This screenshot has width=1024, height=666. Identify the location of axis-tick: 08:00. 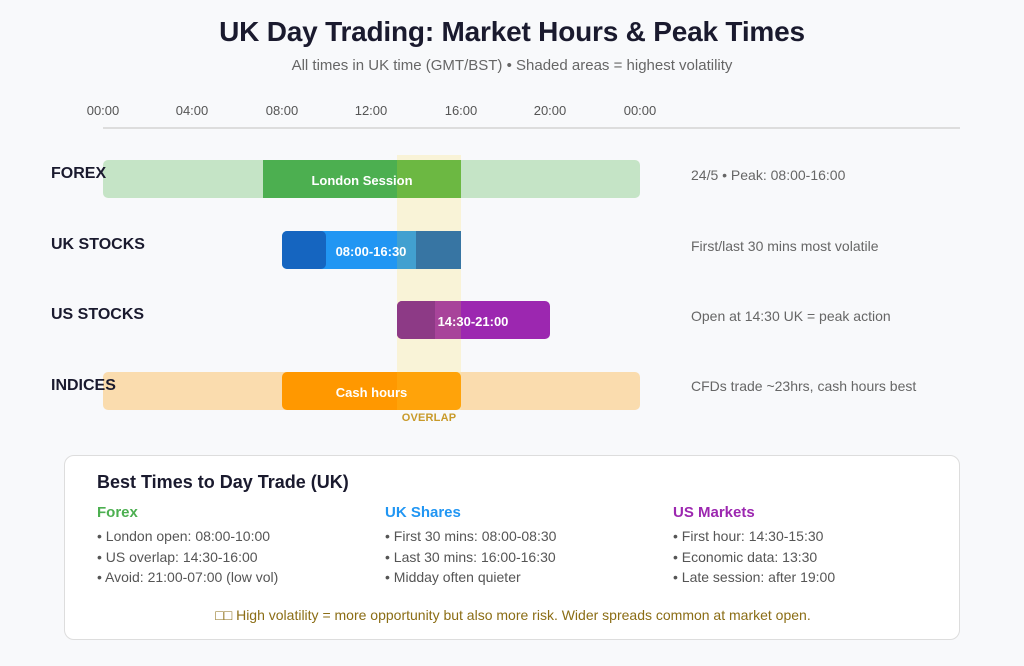
(282, 110).